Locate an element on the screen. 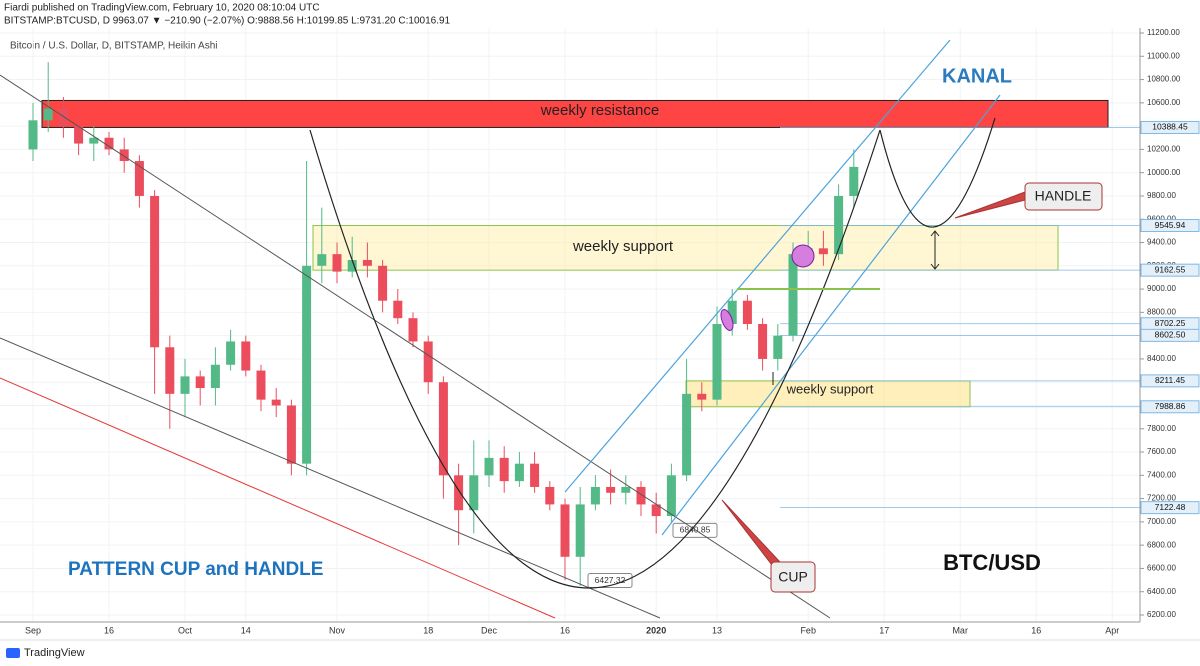 The width and height of the screenshot is (1200, 666). annotation: BTC/USD is located at coordinates (992, 562).